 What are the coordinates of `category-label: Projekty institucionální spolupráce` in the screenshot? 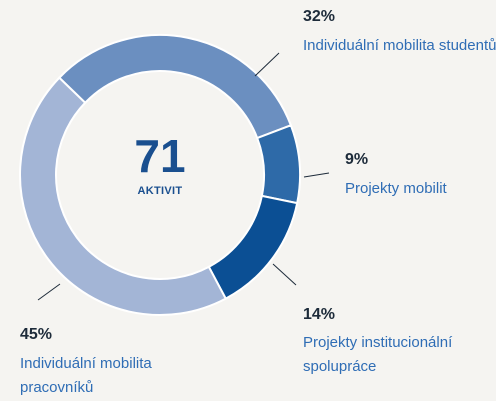 It's located at (378, 354).